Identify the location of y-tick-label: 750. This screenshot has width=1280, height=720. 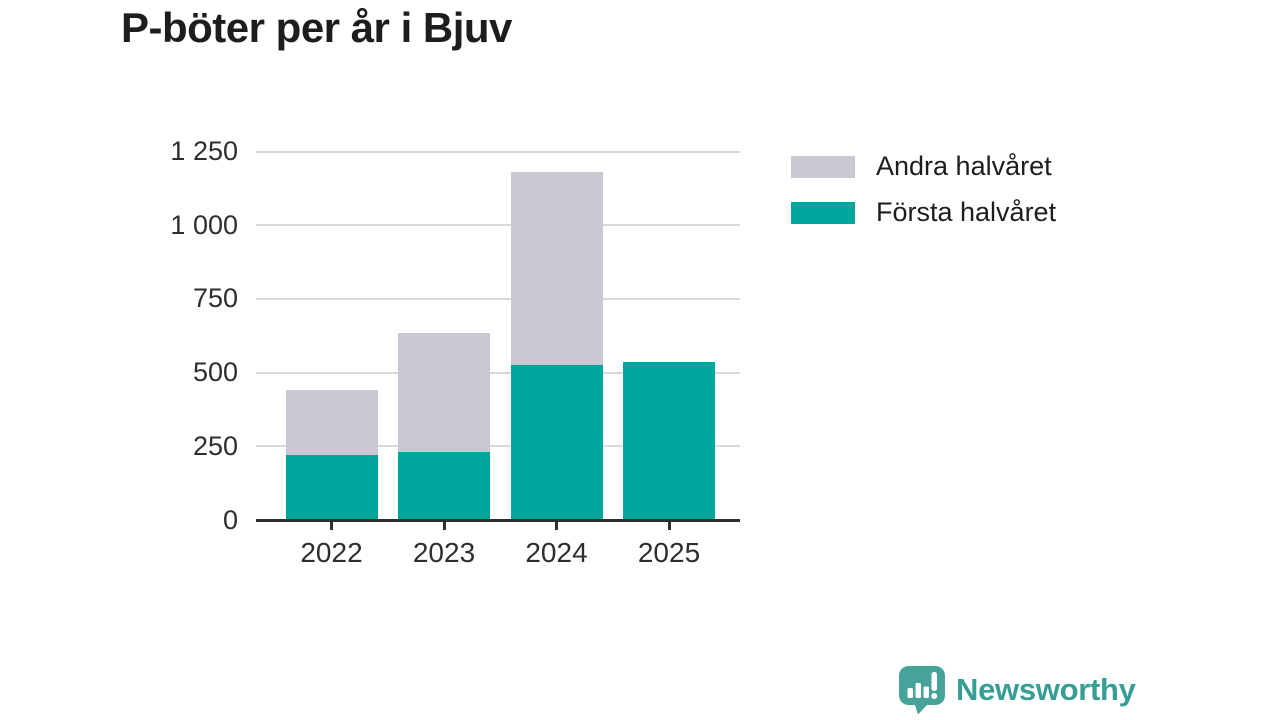
(215, 298).